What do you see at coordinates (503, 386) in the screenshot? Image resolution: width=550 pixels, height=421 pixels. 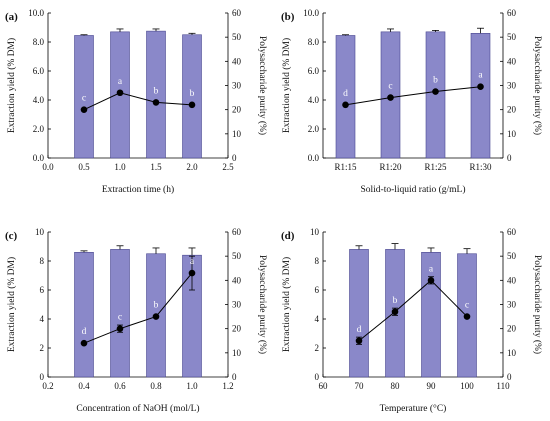 I see `x-tick-label: 110` at bounding box center [503, 386].